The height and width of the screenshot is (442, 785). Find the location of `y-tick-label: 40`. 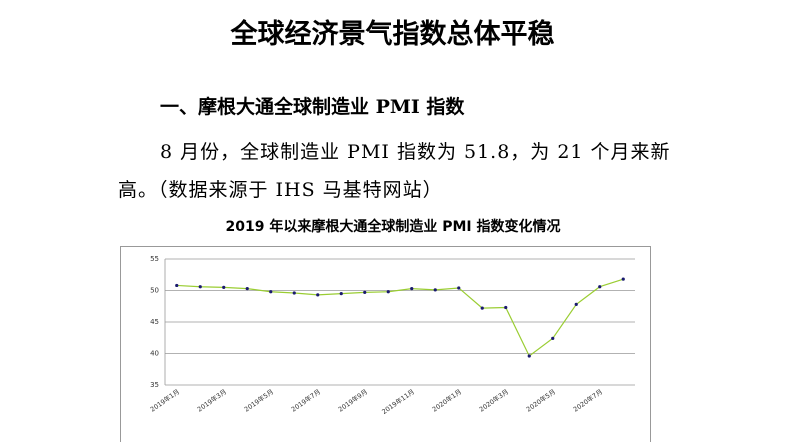

y-tick-label: 40 is located at coordinates (154, 354).